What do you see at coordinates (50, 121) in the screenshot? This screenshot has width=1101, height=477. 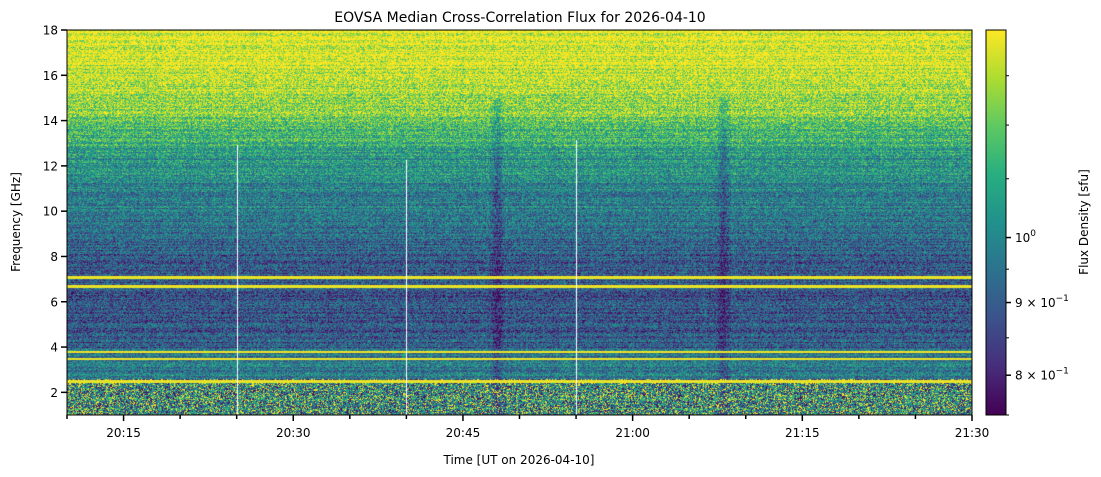 I see `y-tick-label: 14` at bounding box center [50, 121].